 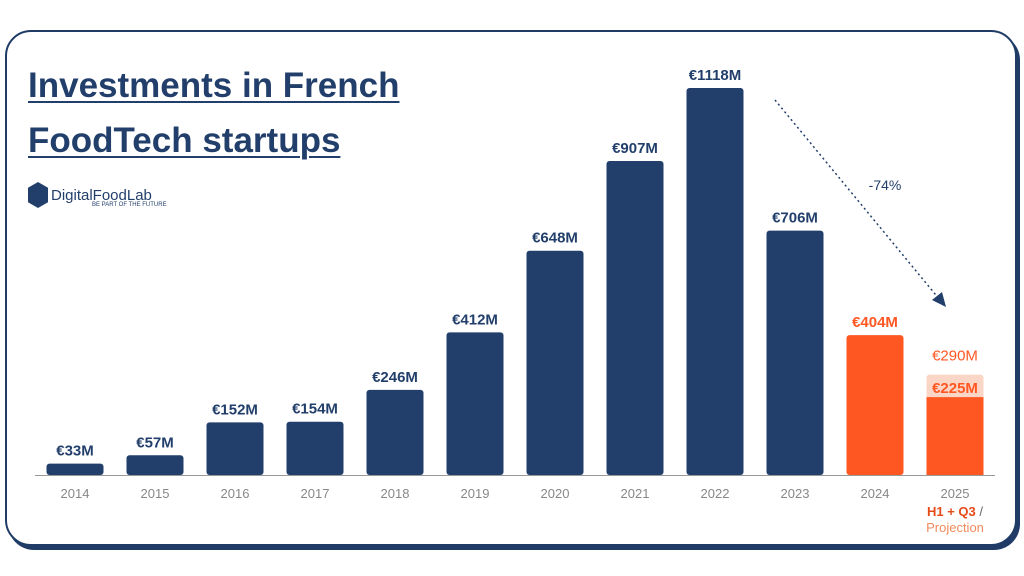 What do you see at coordinates (795, 352) in the screenshot?
I see `bar-2023` at bounding box center [795, 352].